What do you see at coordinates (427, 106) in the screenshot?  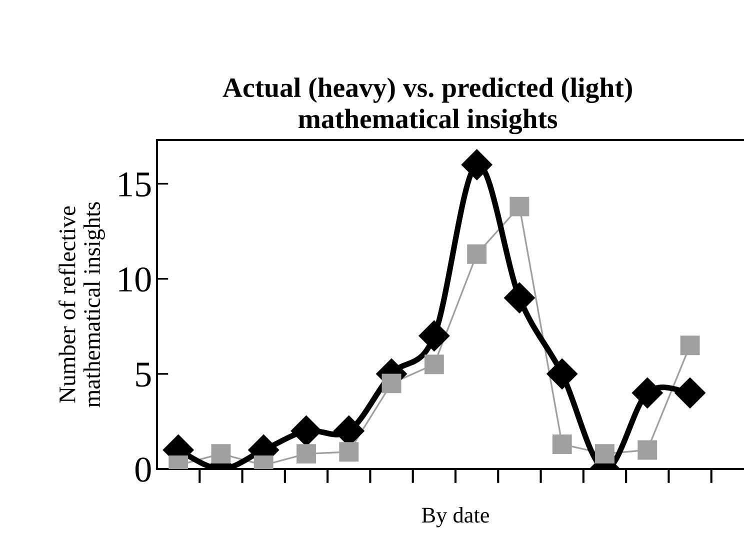 I see `chart-title: Actual (heavy) vs. predicted (light) mathematical insights` at bounding box center [427, 106].